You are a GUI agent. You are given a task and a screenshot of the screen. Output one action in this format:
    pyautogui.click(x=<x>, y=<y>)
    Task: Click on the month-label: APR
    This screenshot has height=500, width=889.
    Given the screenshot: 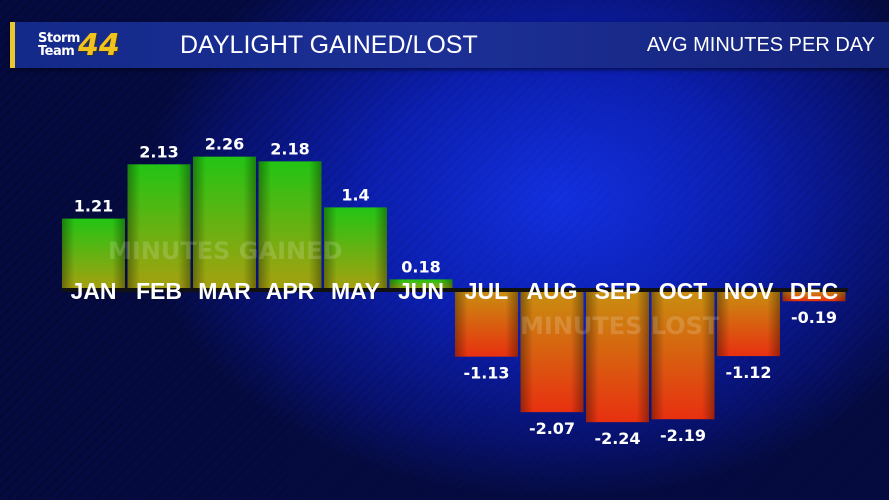 What is the action you would take?
    pyautogui.click(x=290, y=291)
    